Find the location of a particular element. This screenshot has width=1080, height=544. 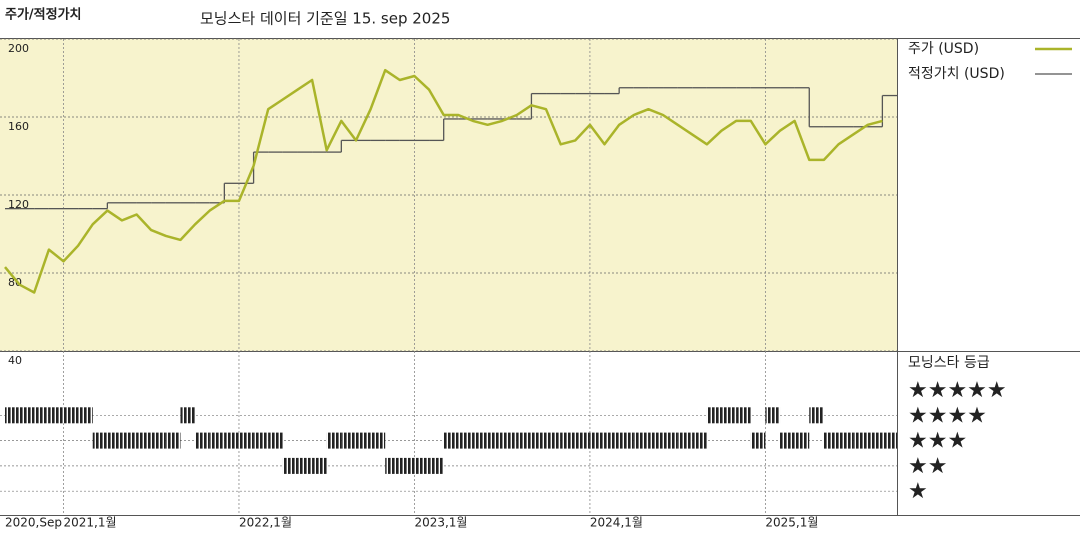

y-tick-label: 120 is located at coordinates (18, 204).